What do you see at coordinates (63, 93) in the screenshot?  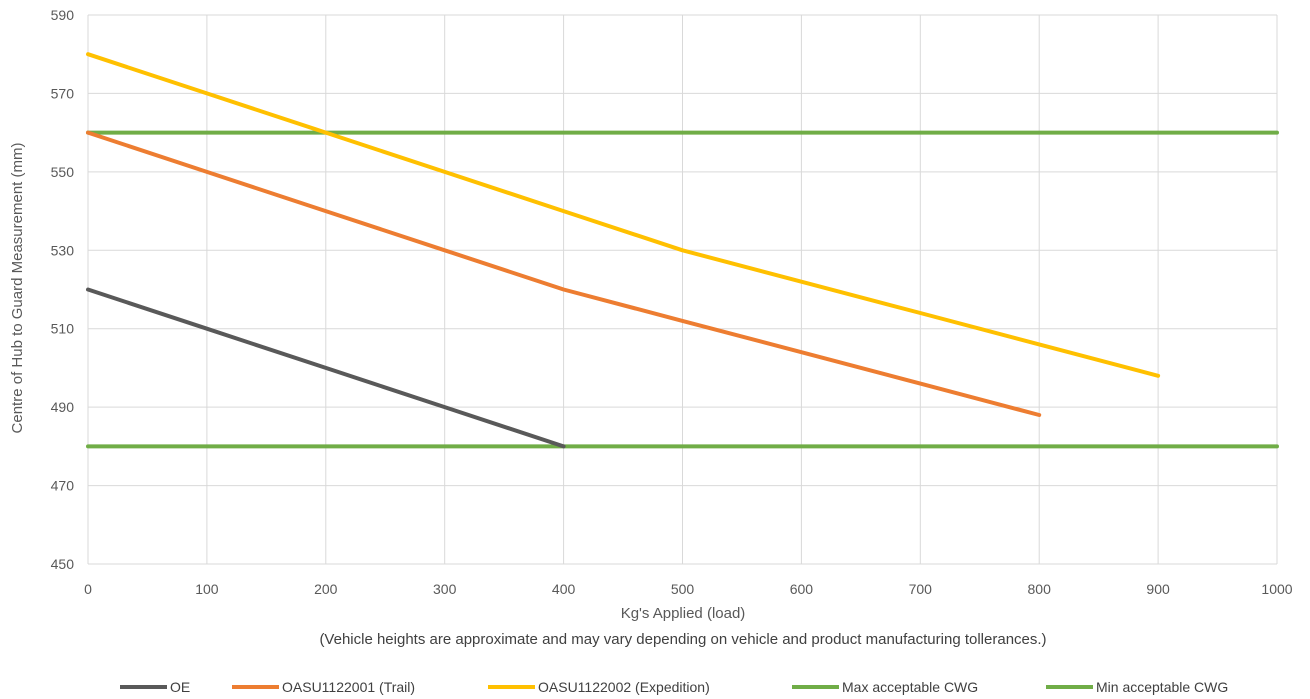 I see `y-tick-label: 570` at bounding box center [63, 93].